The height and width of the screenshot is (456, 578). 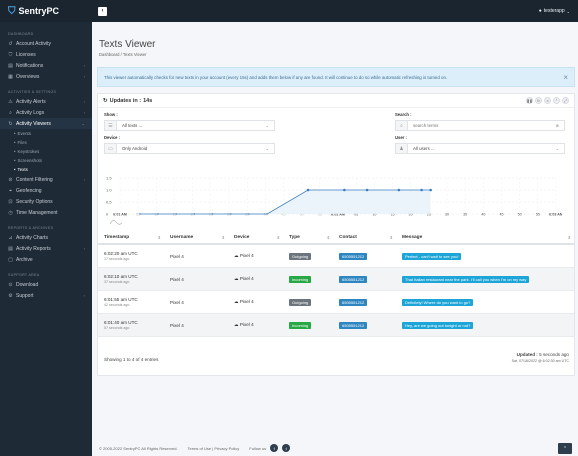 What do you see at coordinates (213, 448) in the screenshot?
I see `footer-links: Terms of Use | Privacy Policy` at bounding box center [213, 448].